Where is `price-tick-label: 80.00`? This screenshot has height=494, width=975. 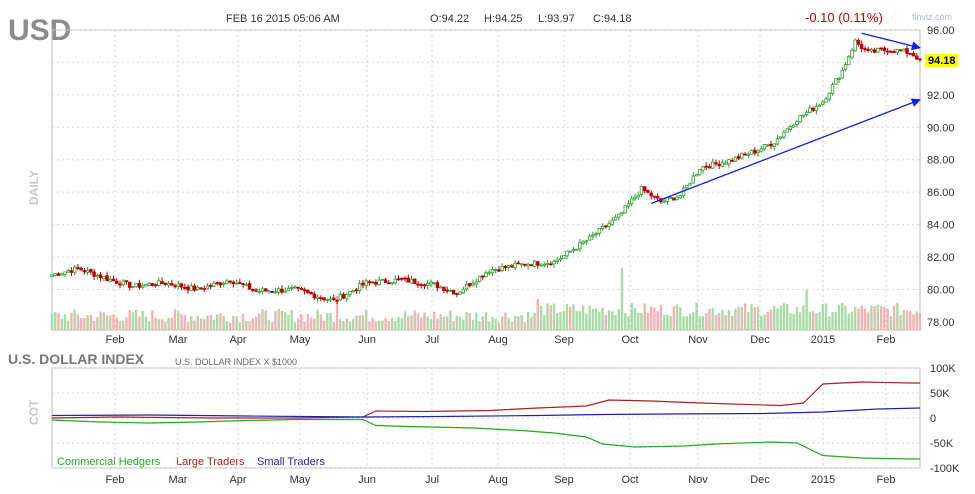 price-tick-label: 80.00 is located at coordinates (941, 290).